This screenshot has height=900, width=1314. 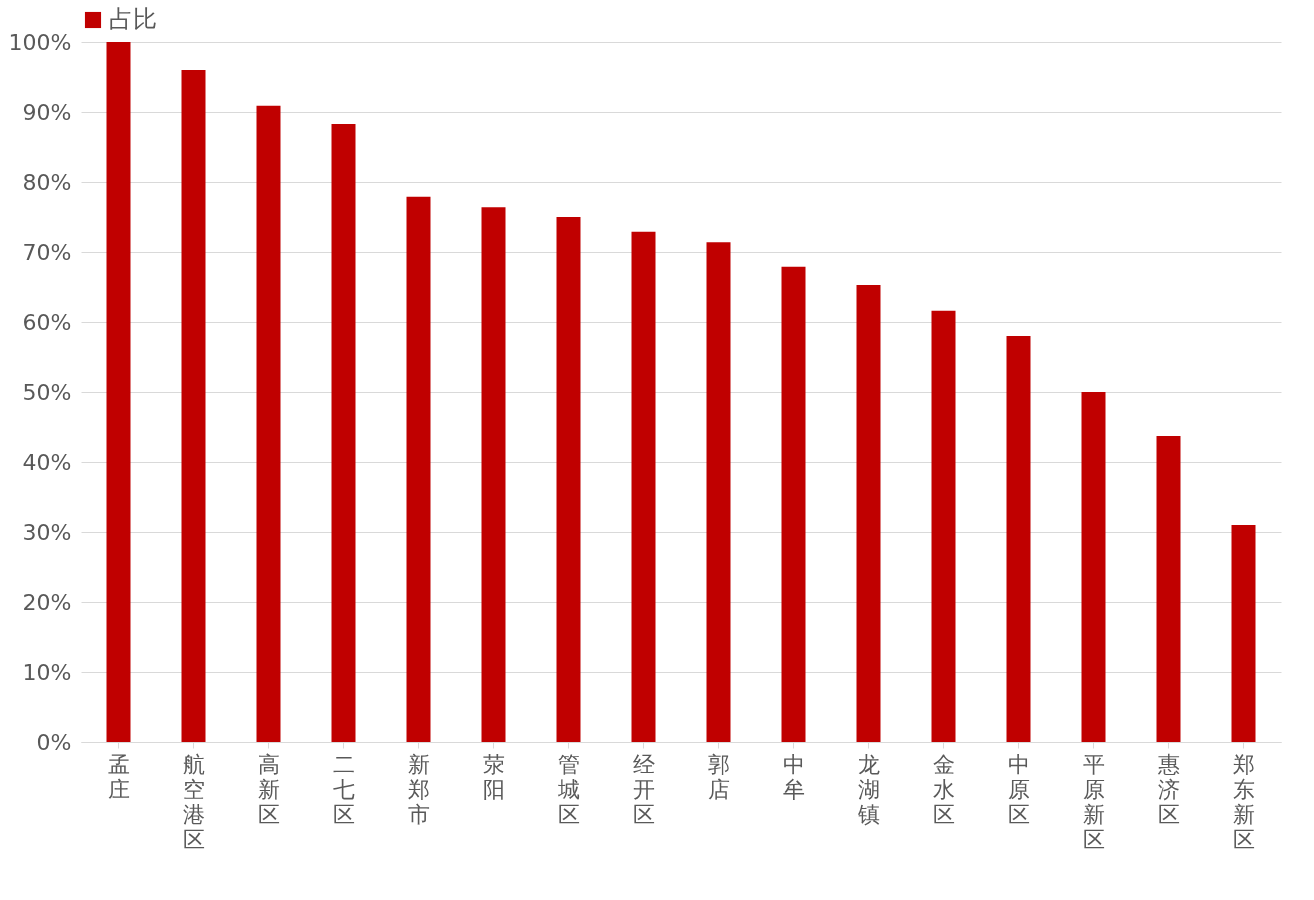 What do you see at coordinates (40, 42) in the screenshot?
I see `y-tick-label: 100%` at bounding box center [40, 42].